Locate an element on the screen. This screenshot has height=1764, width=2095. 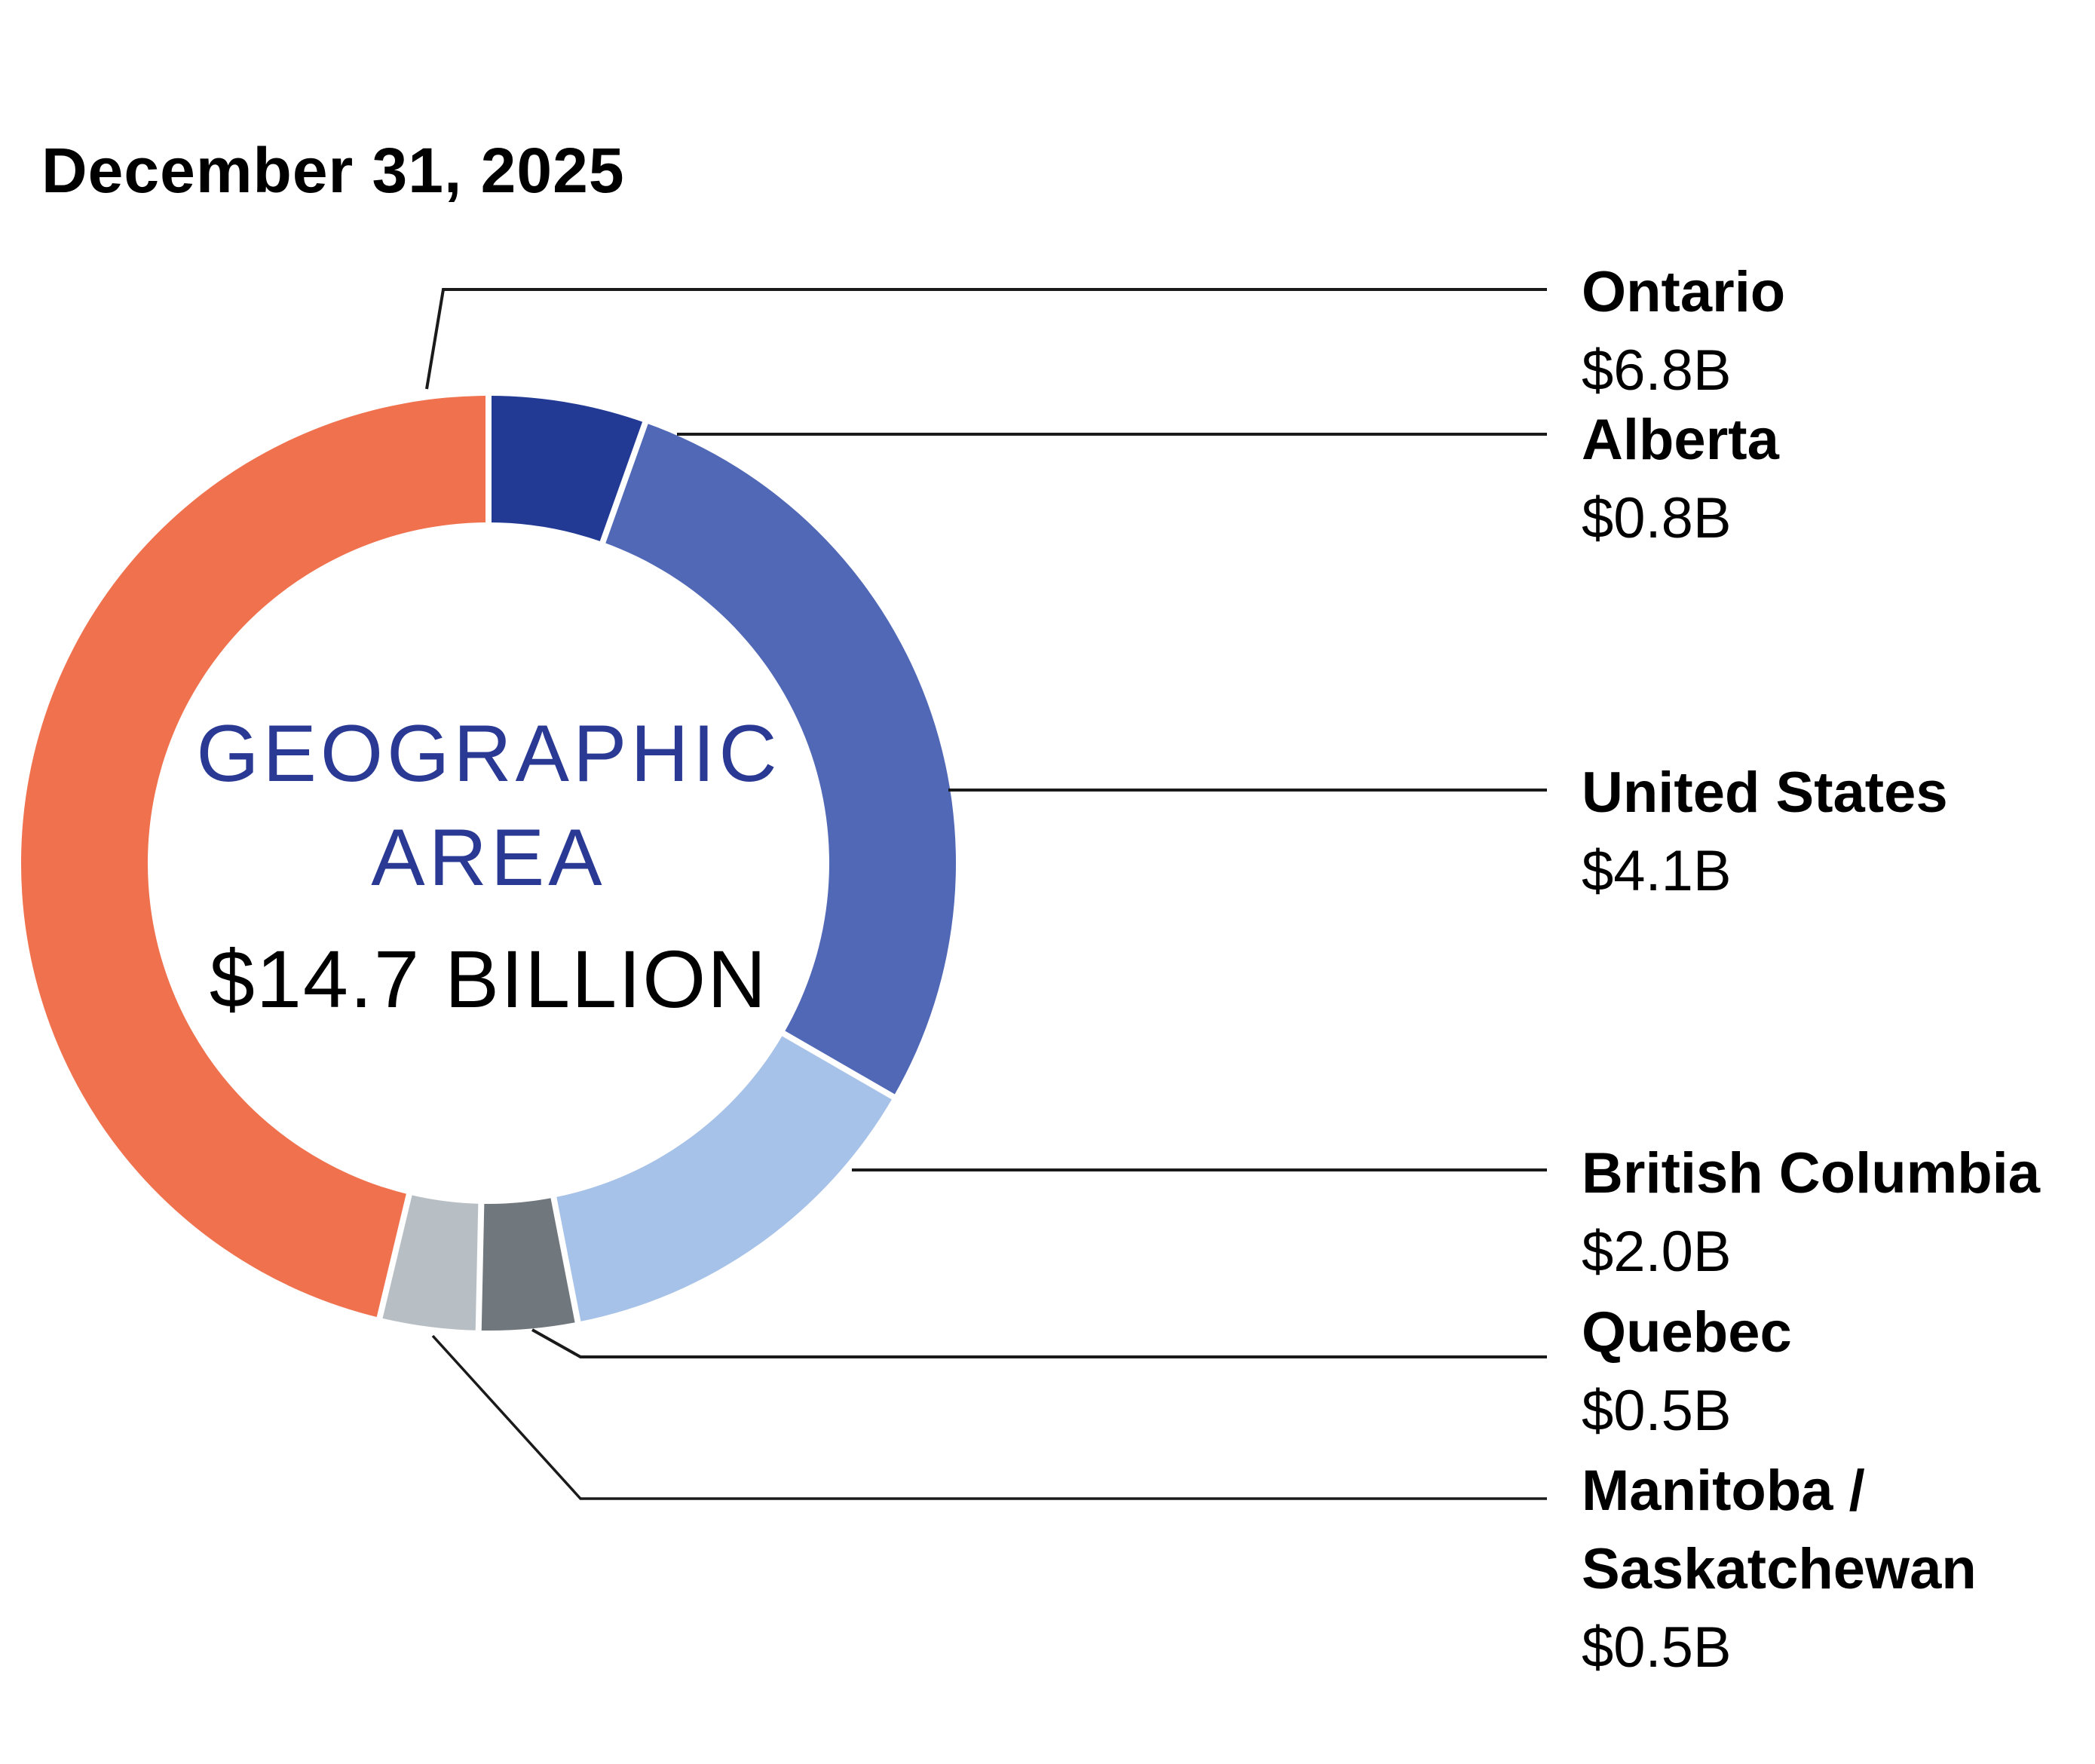
donut-segment-quebec is located at coordinates (528, 1264).